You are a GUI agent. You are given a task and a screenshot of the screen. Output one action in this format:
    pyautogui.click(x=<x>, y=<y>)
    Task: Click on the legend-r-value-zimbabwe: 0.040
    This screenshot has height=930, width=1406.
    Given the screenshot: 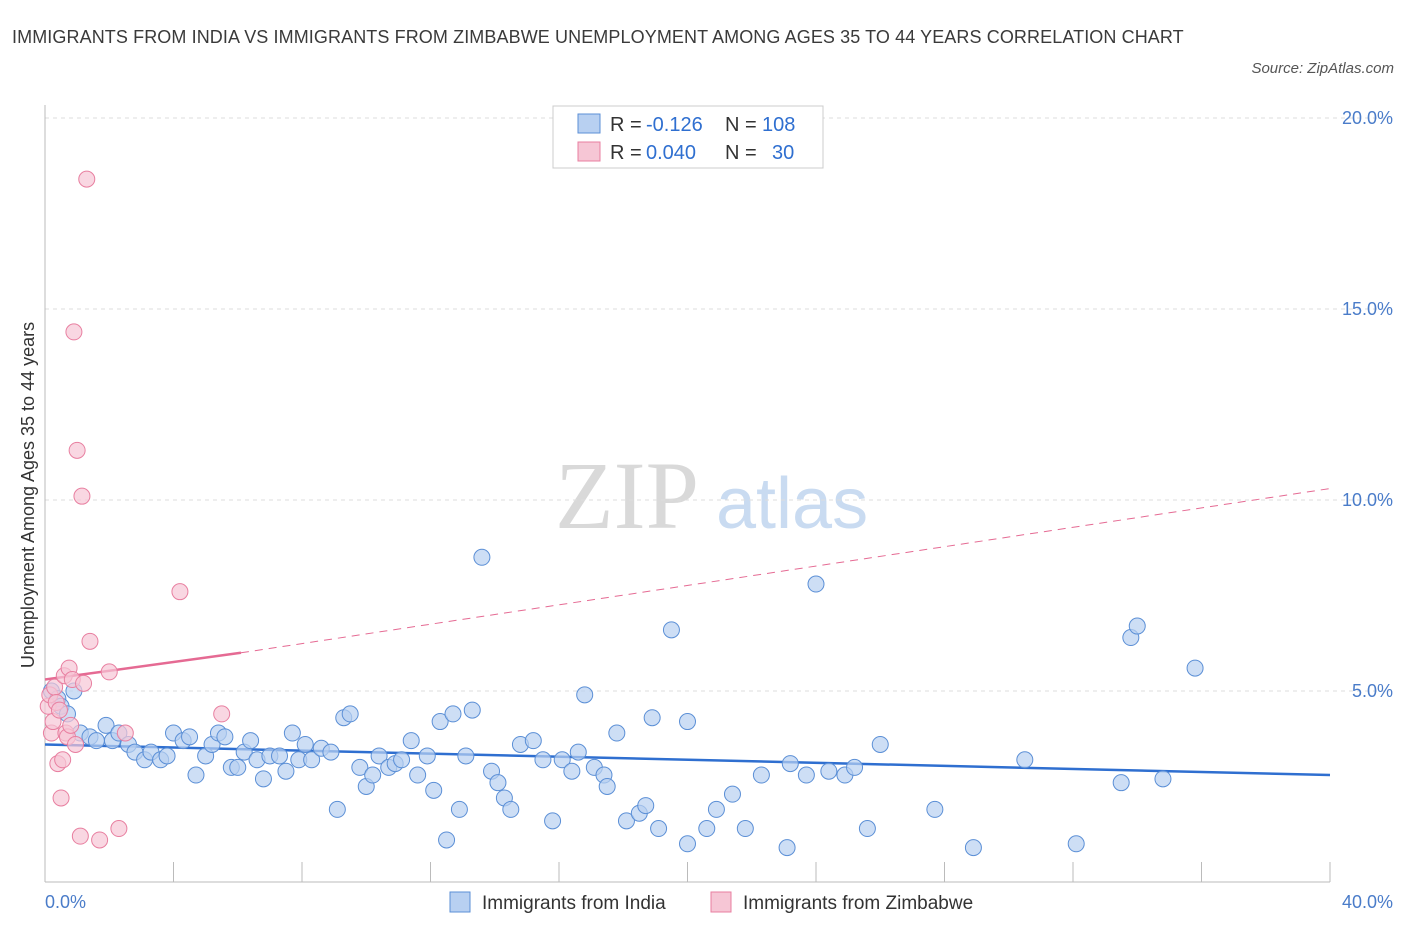 What is the action you would take?
    pyautogui.click(x=671, y=153)
    